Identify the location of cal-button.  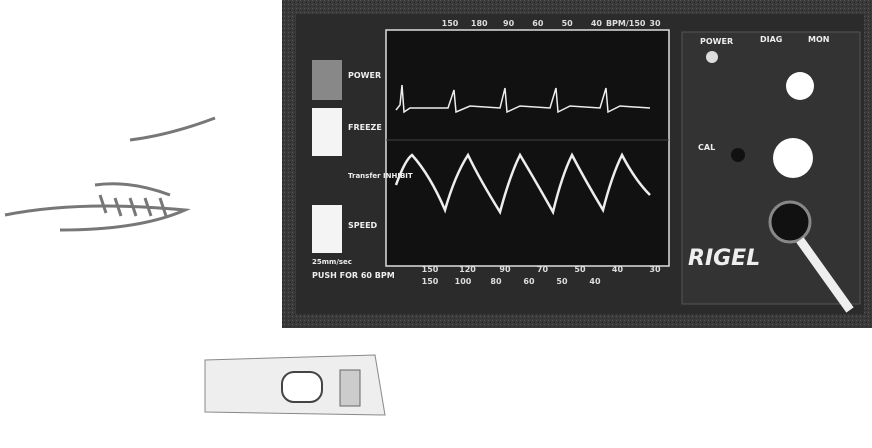
(738, 155).